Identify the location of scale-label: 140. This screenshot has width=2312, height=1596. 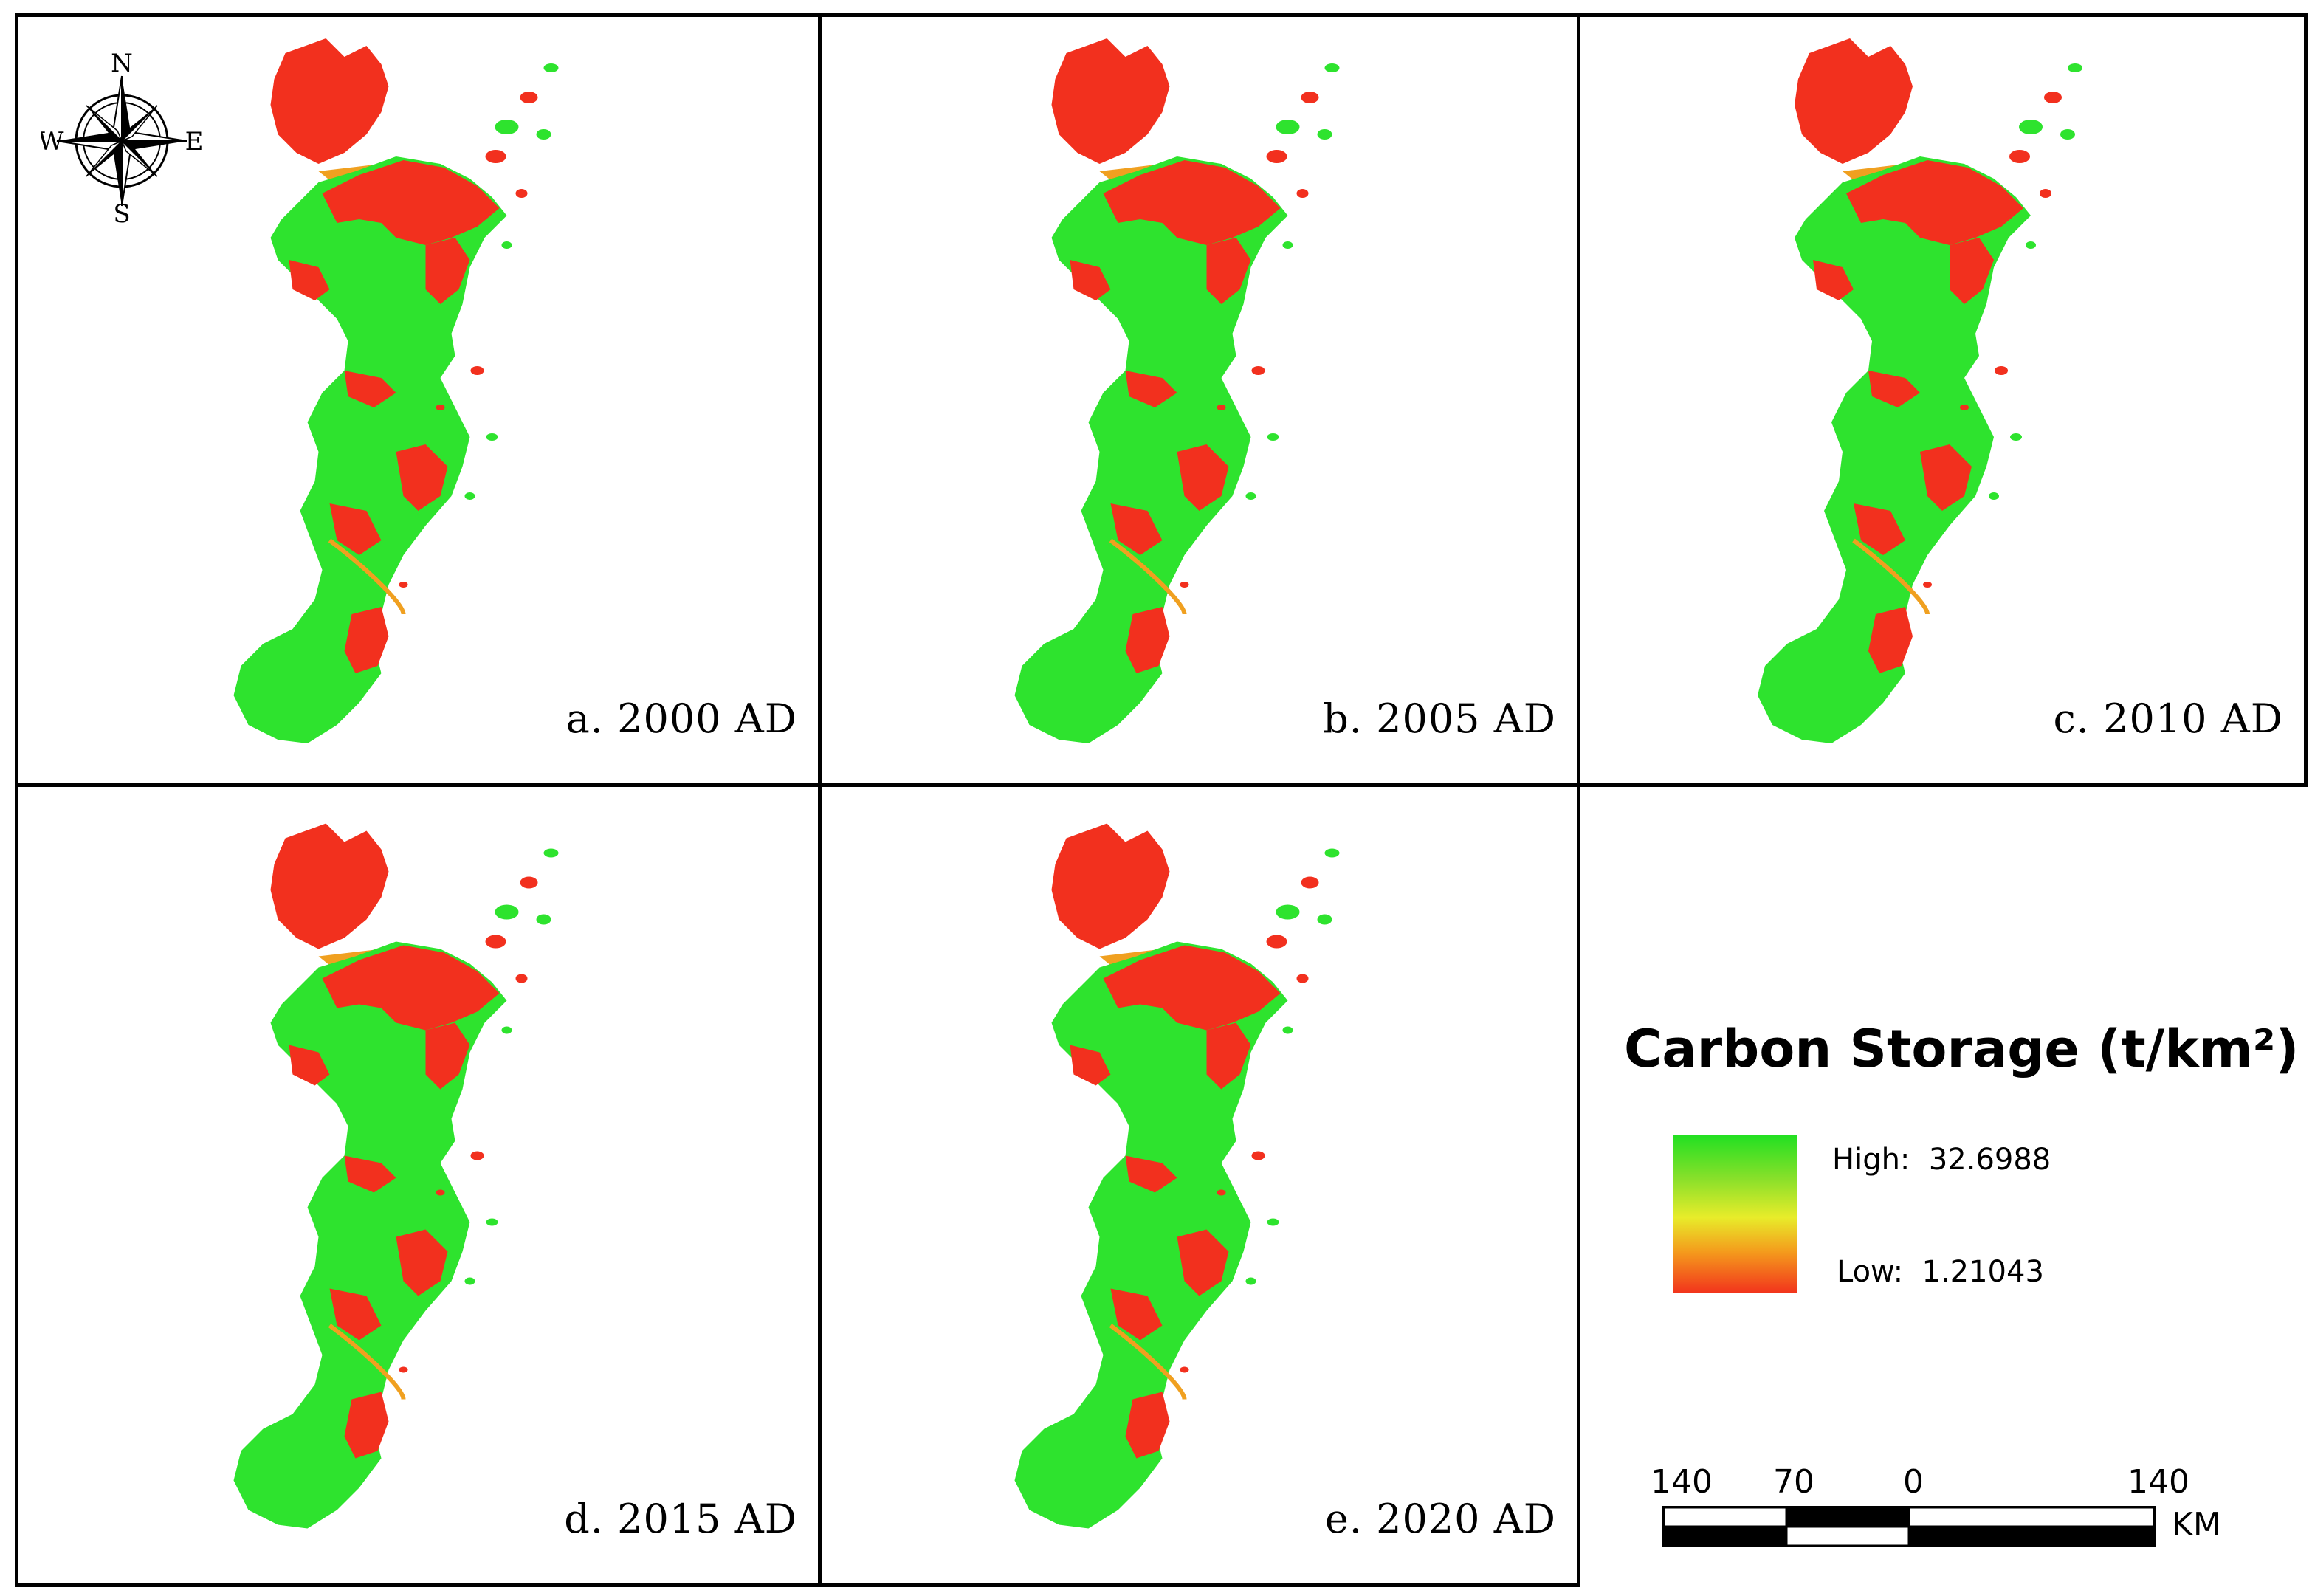
(2158, 1482).